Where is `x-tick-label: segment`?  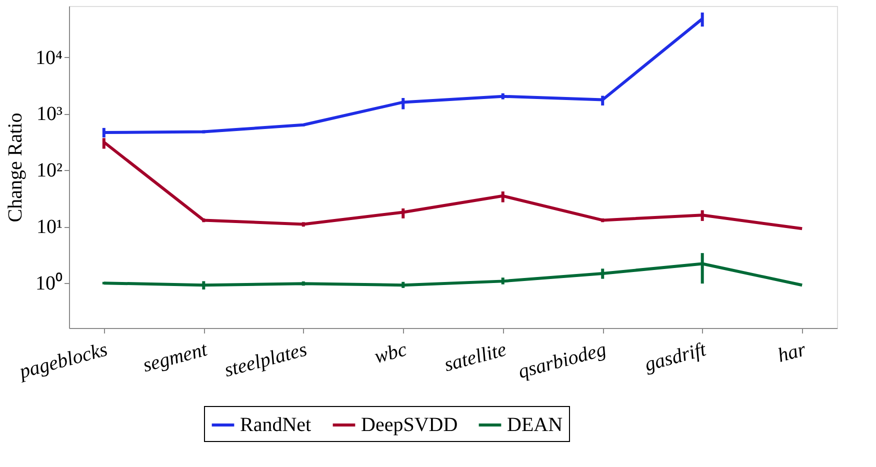
x-tick-label: segment is located at coordinates (175, 357).